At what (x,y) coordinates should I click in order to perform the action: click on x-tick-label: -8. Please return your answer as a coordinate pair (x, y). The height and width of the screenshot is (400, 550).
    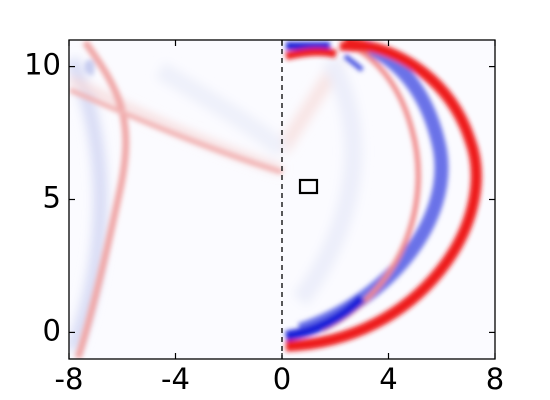
    Looking at the image, I should click on (69, 379).